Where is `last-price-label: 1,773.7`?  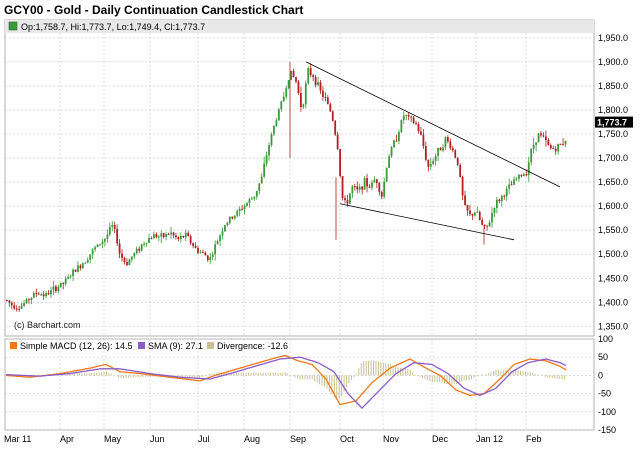 last-price-label: 1,773.7 is located at coordinates (612, 123).